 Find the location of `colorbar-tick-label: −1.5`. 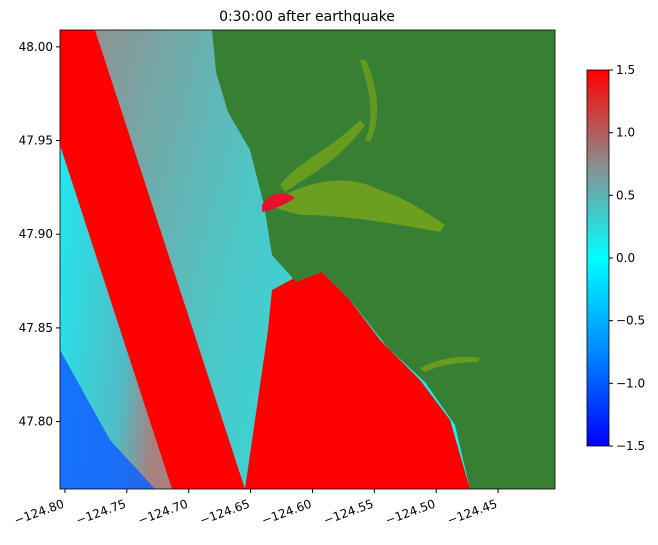

colorbar-tick-label: −1.5 is located at coordinates (630, 446).